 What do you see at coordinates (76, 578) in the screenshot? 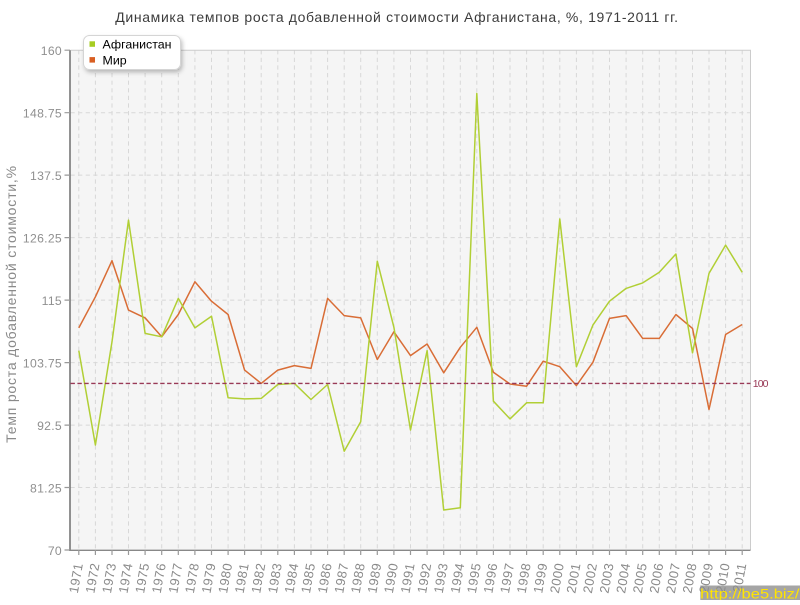
I see `svg-text: 1971` at bounding box center [76, 578].